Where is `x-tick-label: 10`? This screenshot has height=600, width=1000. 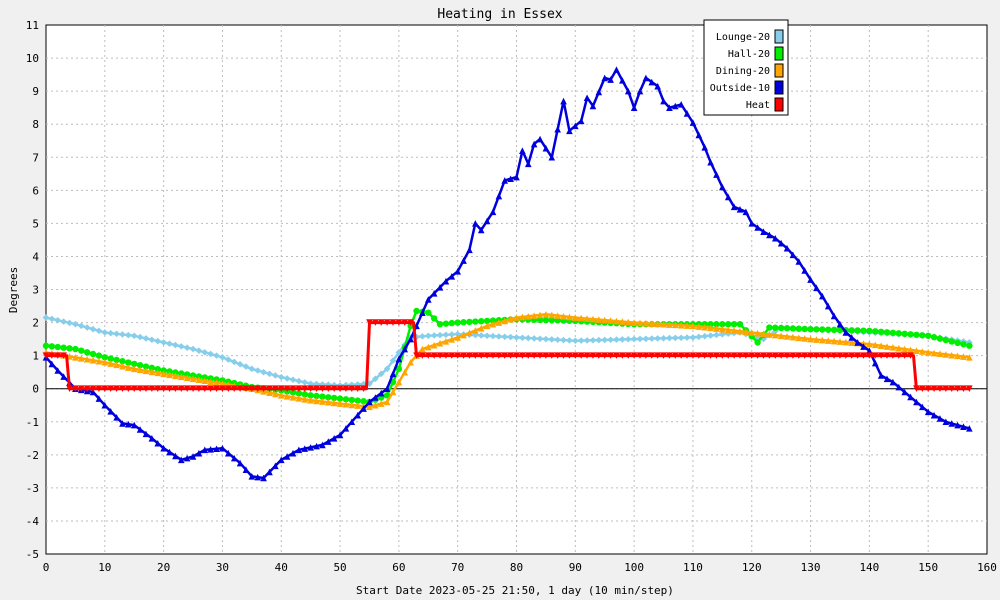
x-tick-label: 10 is located at coordinates (104, 567).